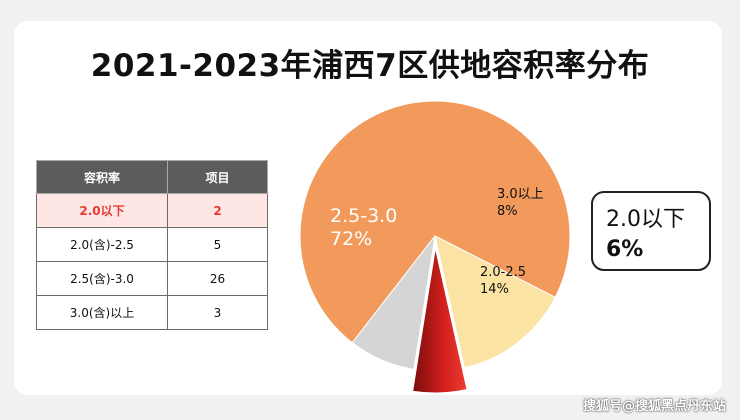 This screenshot has width=740, height=420. What do you see at coordinates (654, 406) in the screenshot?
I see `watermark: 搜狐号@搜狐黑点丹东站` at bounding box center [654, 406].